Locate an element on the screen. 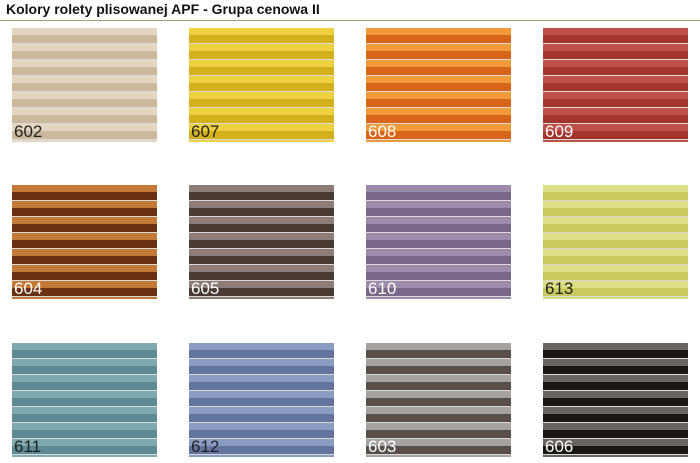  swatch-code-label: 606 is located at coordinates (559, 446).